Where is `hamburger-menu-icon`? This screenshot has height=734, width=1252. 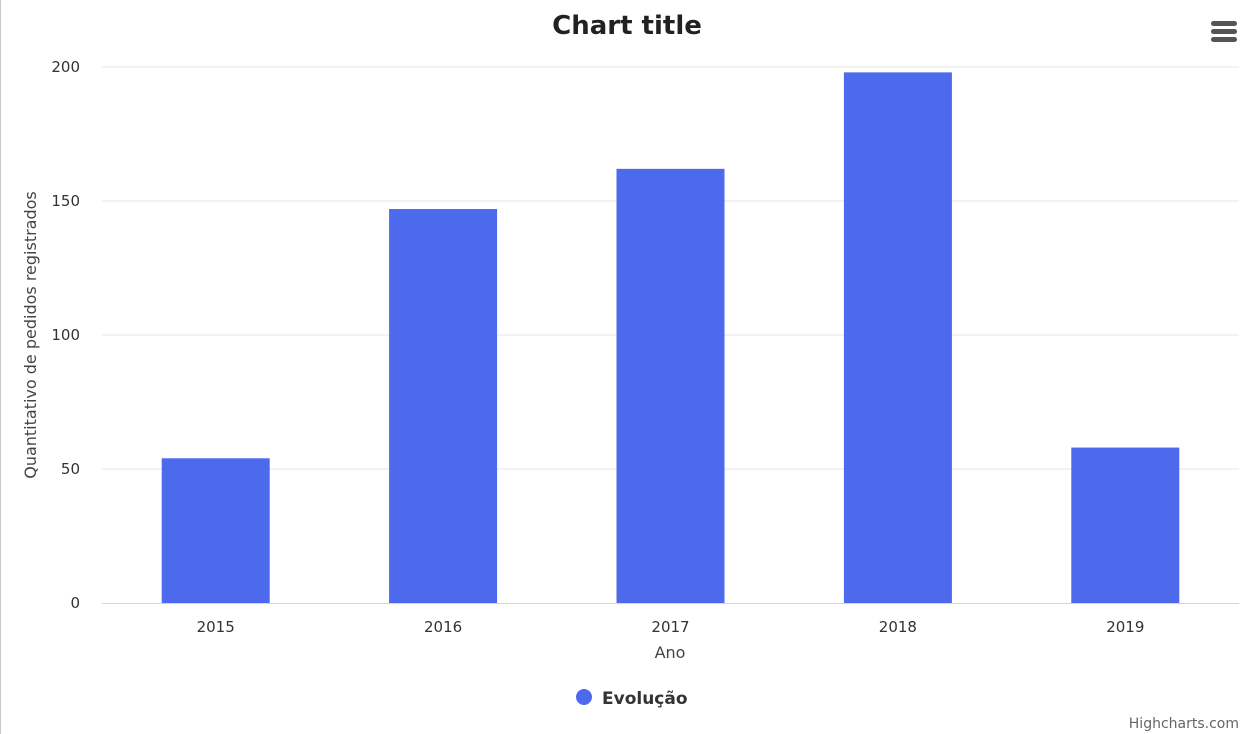 hamburger-menu-icon is located at coordinates (1224, 31).